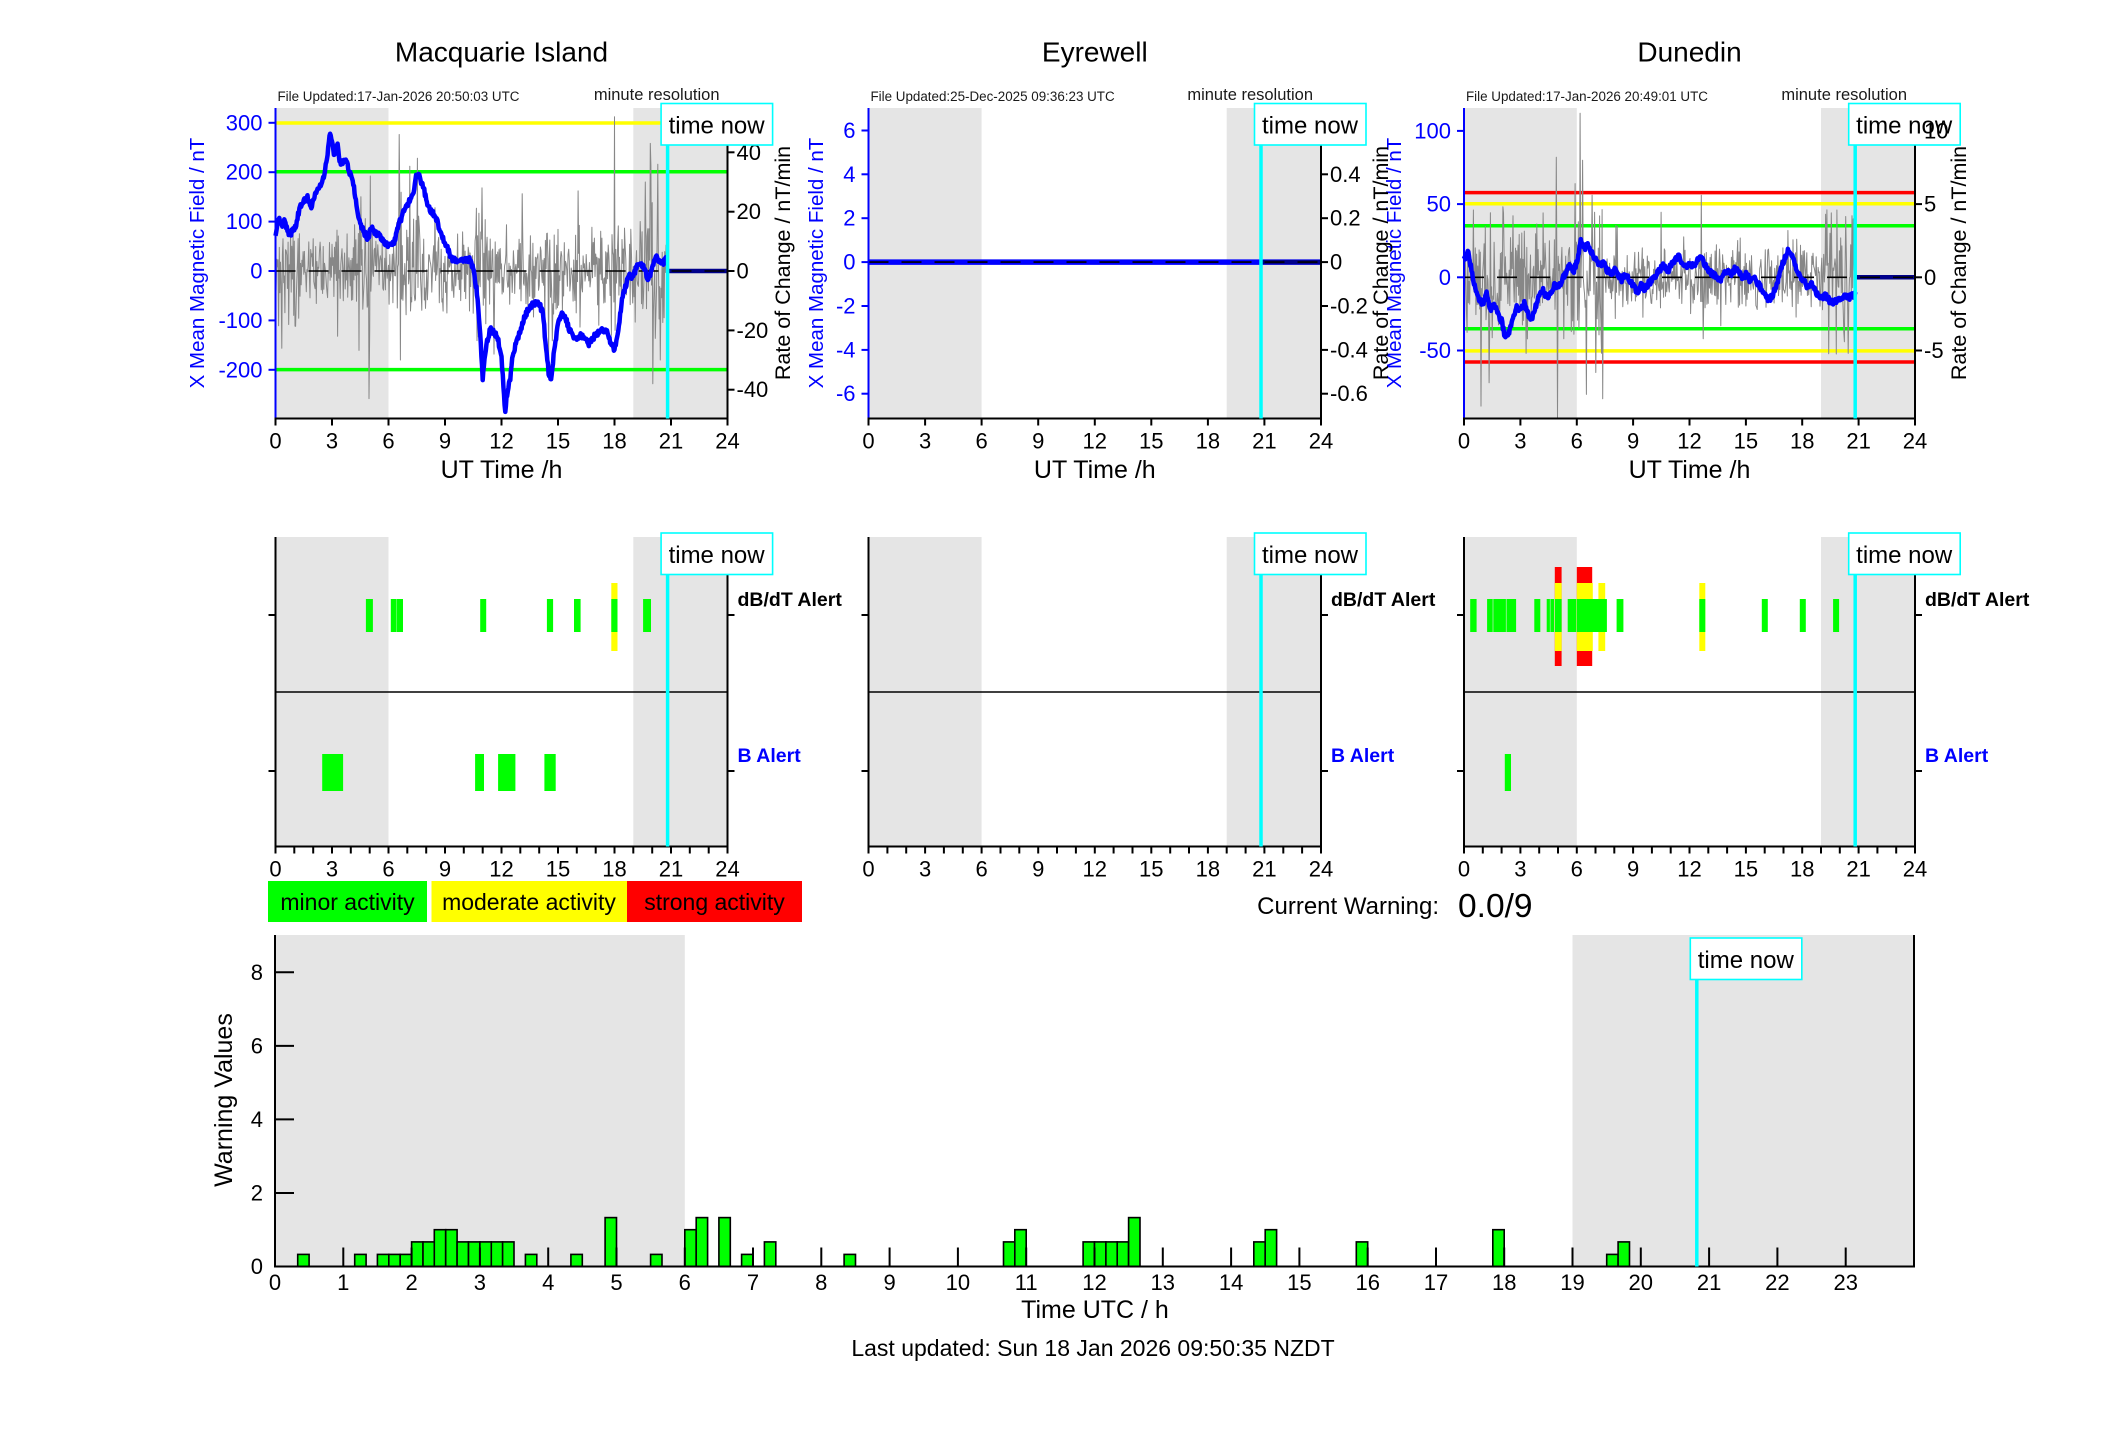 This screenshot has height=1437, width=2117. Describe the element at coordinates (1348, 906) in the screenshot. I see `svg-text: Current Warning:` at that location.